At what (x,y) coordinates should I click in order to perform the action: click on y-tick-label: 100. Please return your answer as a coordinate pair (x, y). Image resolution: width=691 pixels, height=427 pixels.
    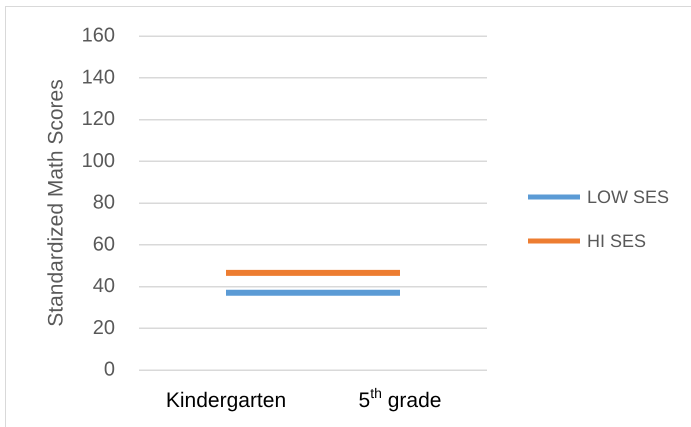
    Looking at the image, I should click on (98, 161).